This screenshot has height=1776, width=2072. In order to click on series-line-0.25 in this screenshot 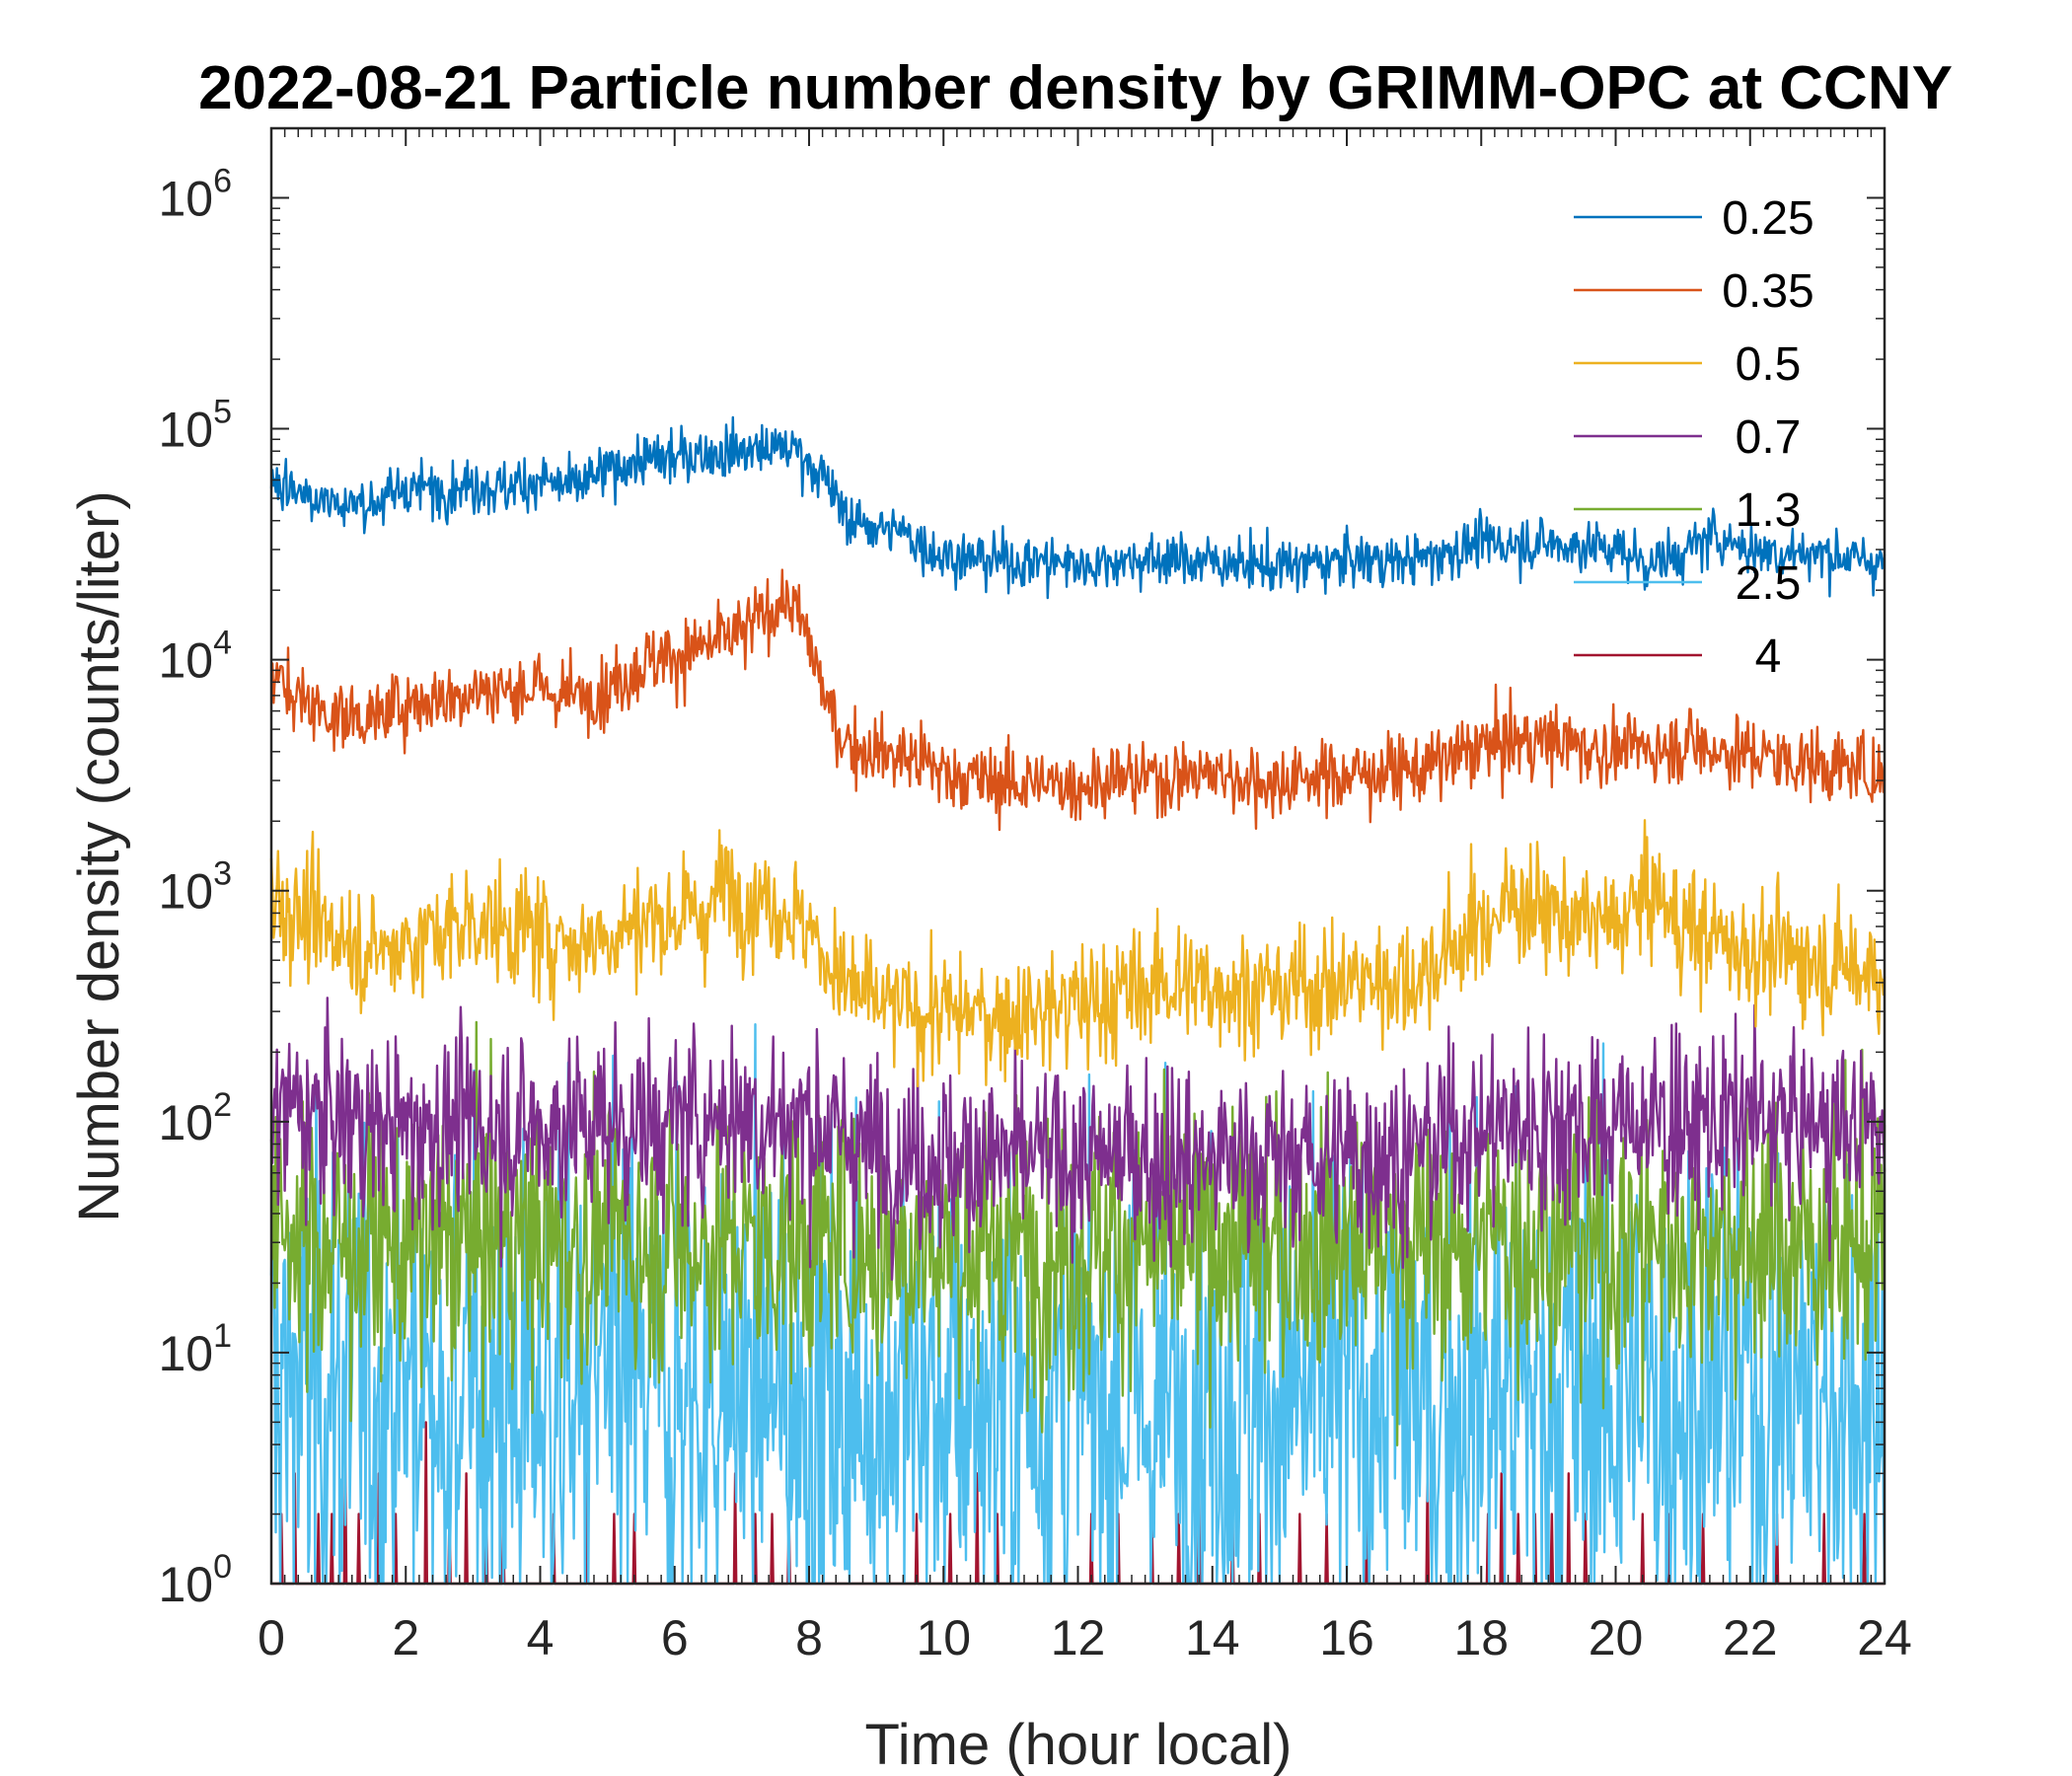, I will do `click(1078, 508)`.